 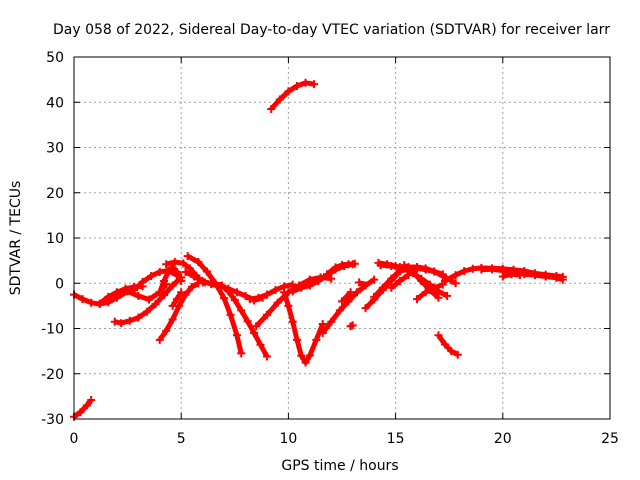 What do you see at coordinates (55, 194) in the screenshot?
I see `y-tick-label: 20` at bounding box center [55, 194].